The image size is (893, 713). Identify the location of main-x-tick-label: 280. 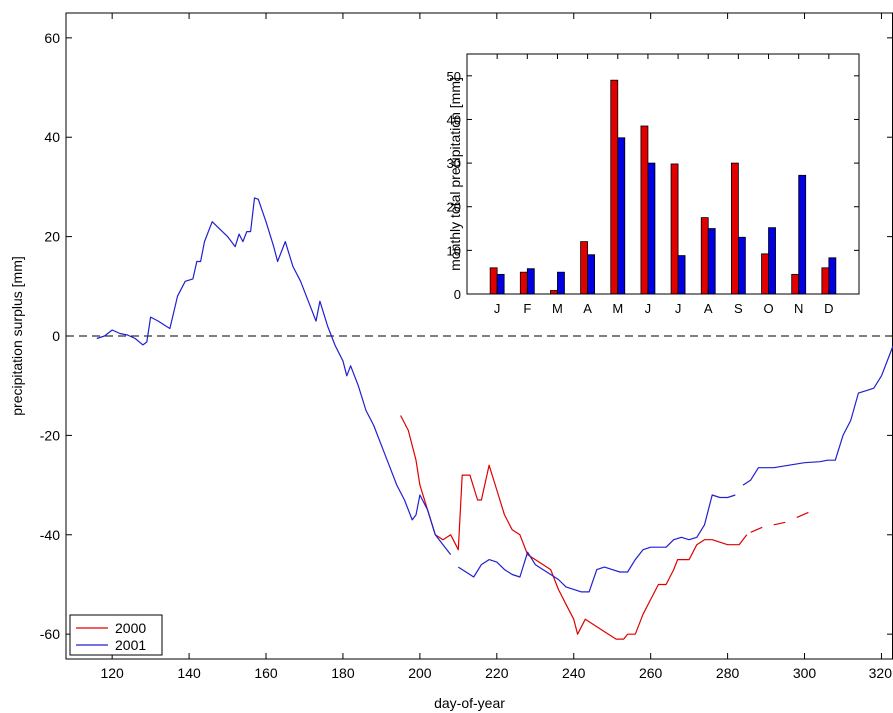
(728, 673).